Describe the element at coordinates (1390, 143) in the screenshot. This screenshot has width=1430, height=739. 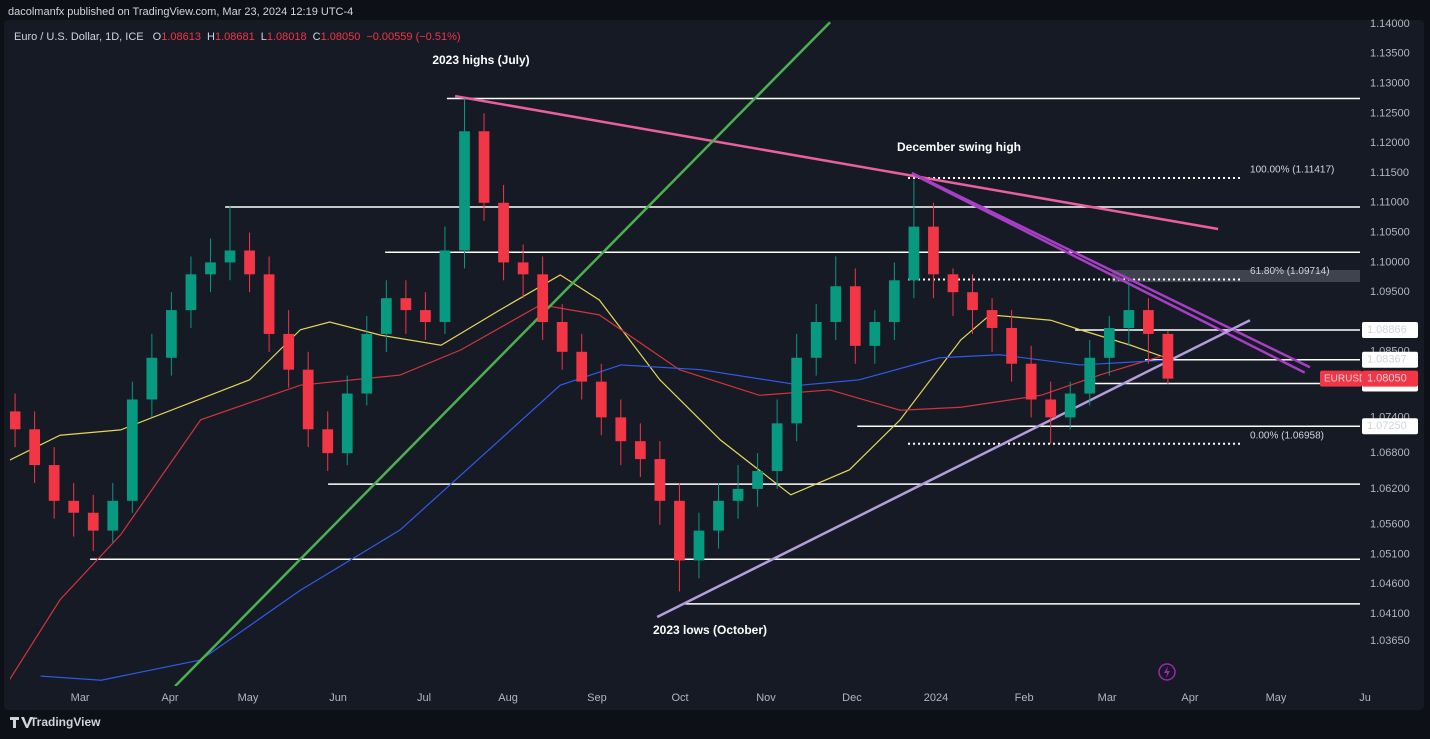
I see `y-tick-label: 1.12000` at that location.